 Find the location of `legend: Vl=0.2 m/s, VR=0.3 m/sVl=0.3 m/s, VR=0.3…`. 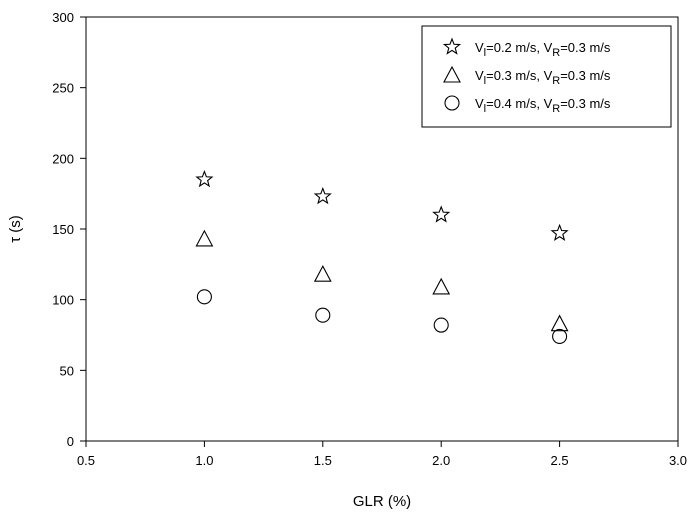

legend: Vl=0.2 m/s, VR=0.3 m/sVl=0.3 m/s, VR=0.3… is located at coordinates (546, 76).